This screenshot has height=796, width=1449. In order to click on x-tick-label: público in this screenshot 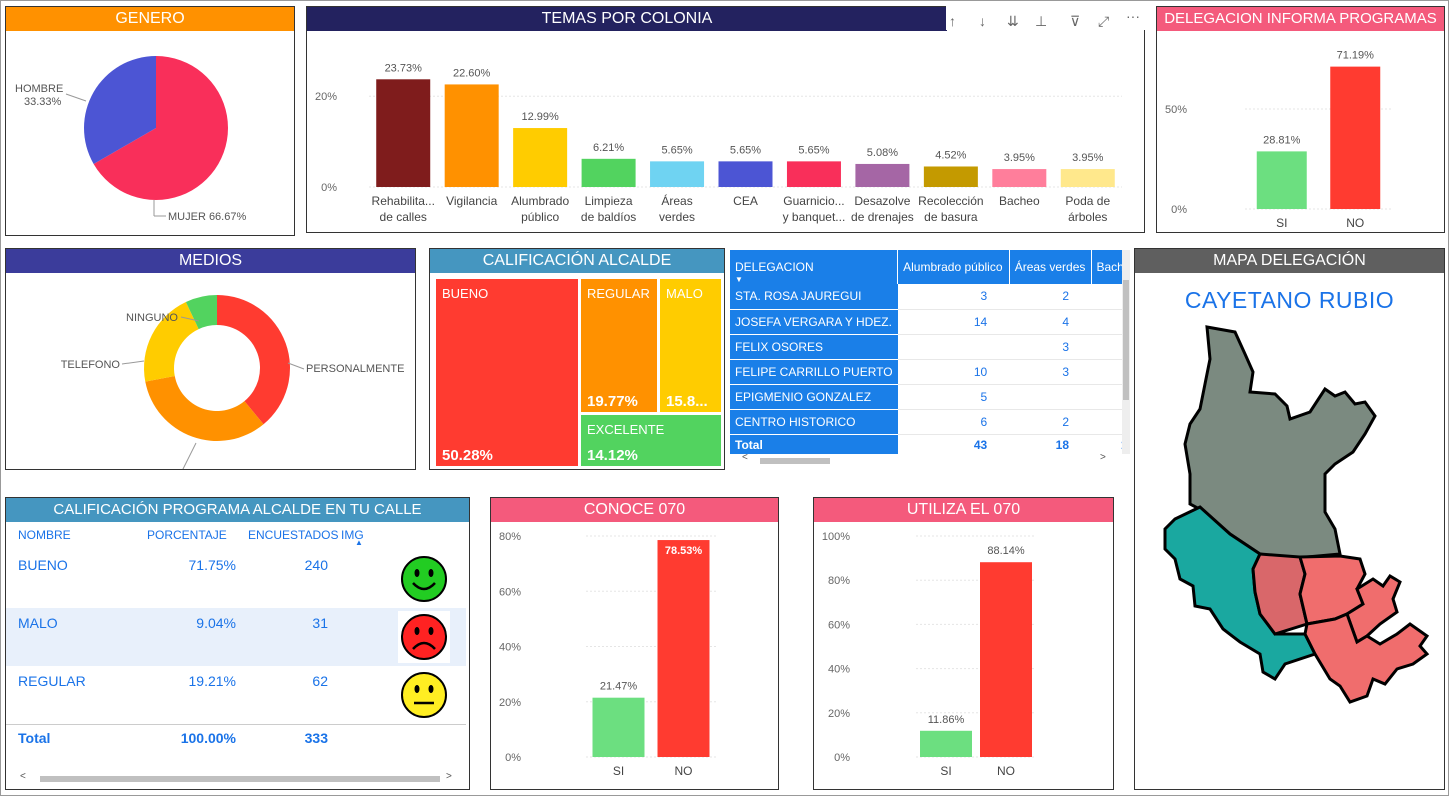, I will do `click(540, 217)`.